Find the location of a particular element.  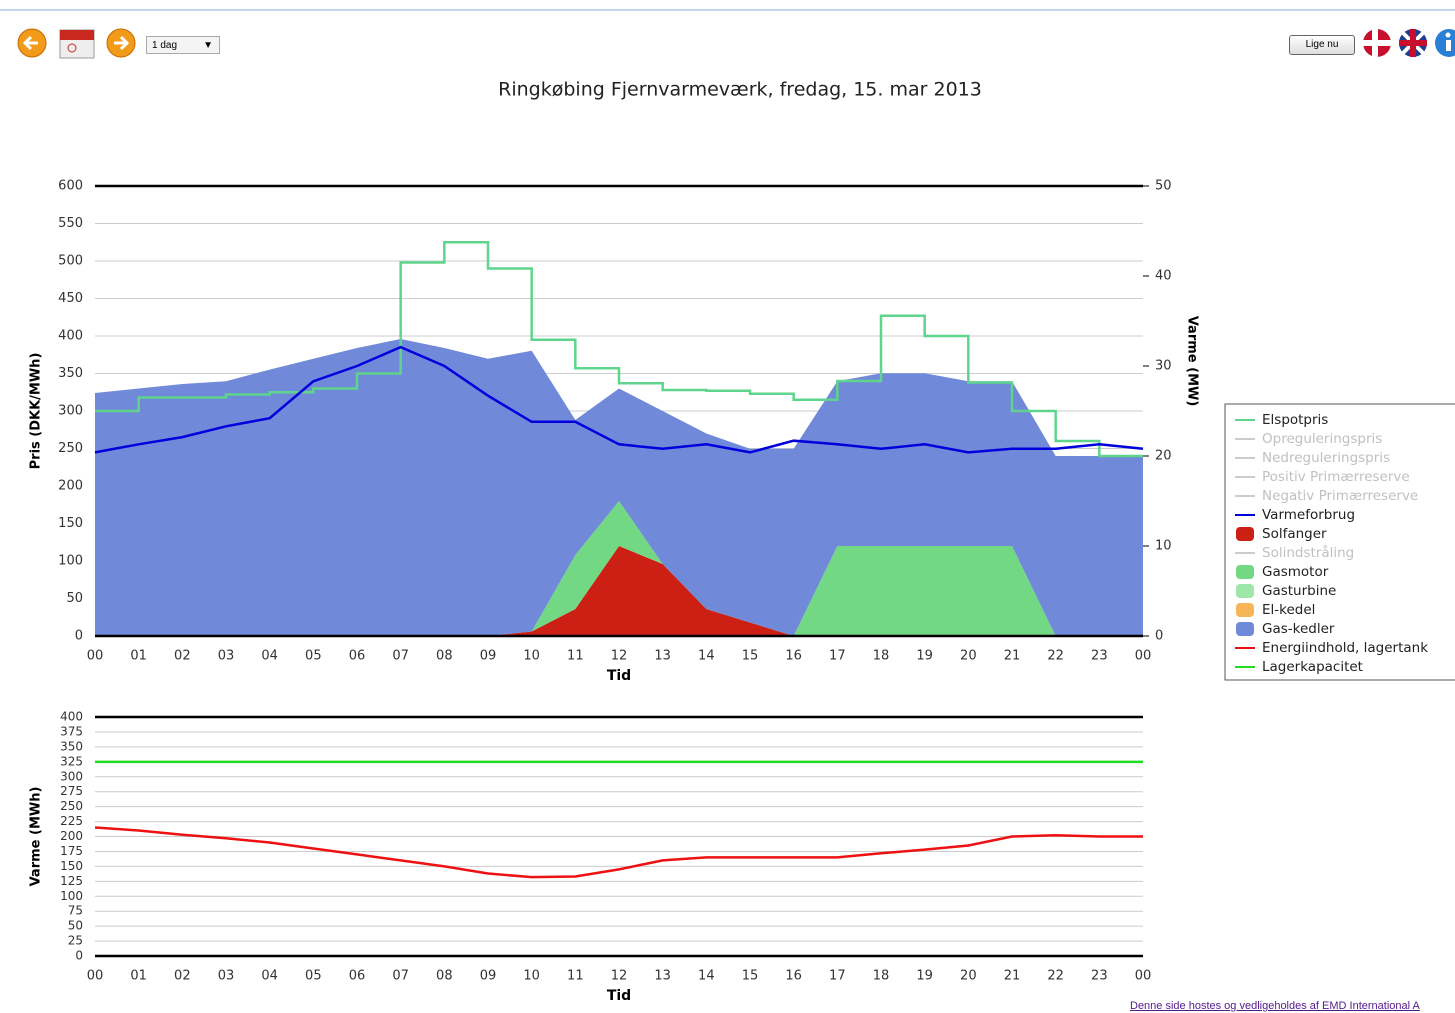

y-tick-label: 175 is located at coordinates (71, 851).